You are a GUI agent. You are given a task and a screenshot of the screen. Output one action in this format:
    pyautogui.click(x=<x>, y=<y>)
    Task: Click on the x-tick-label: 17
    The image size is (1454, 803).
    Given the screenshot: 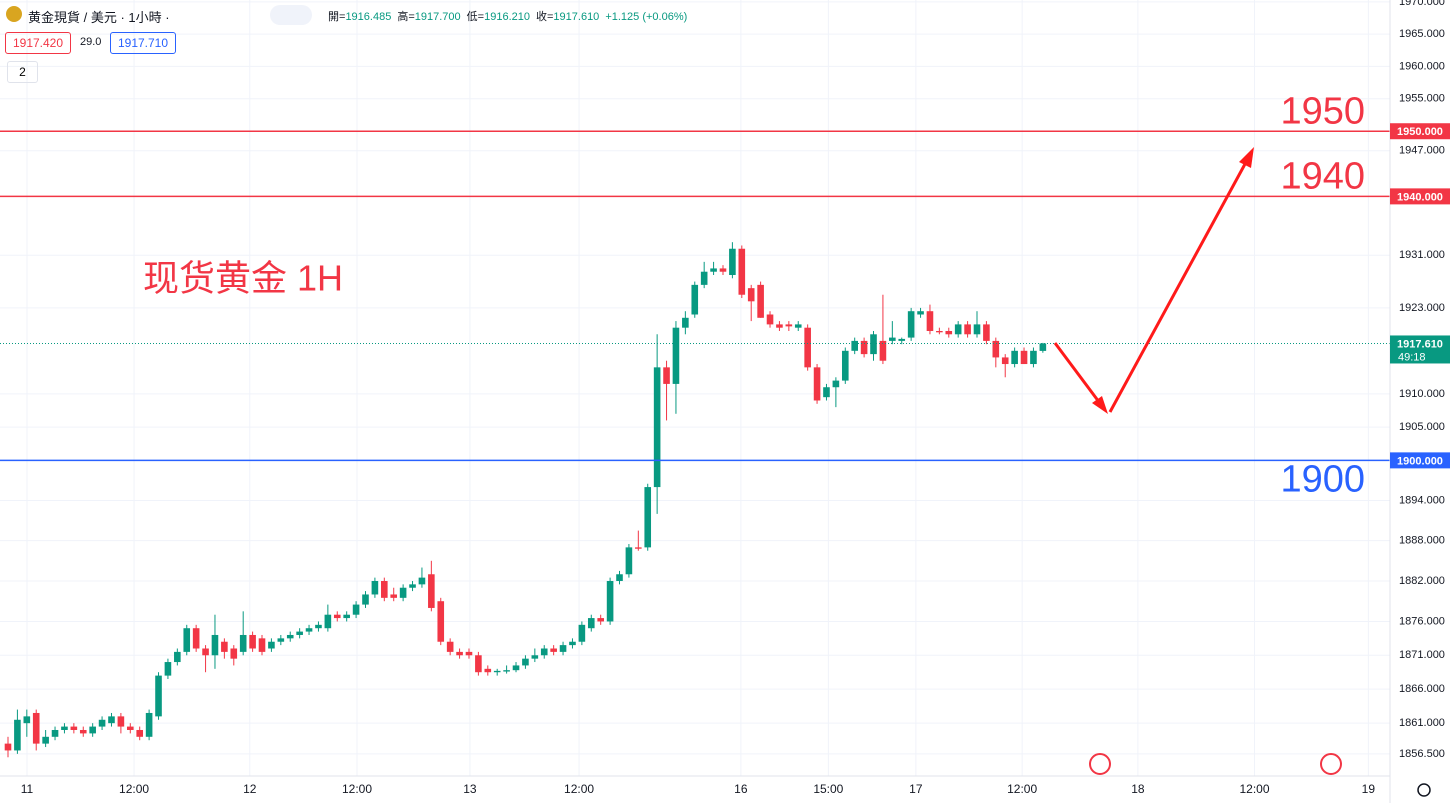 What is the action you would take?
    pyautogui.click(x=916, y=789)
    